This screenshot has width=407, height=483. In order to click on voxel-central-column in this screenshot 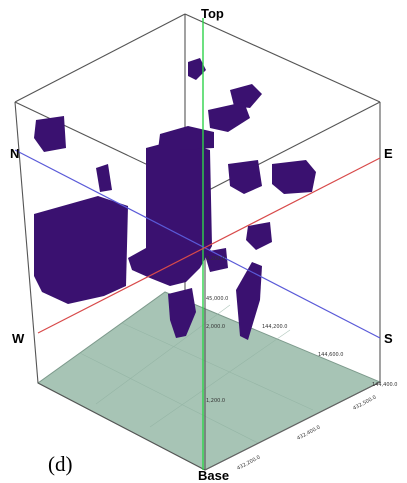, I will do `click(170, 213)`.